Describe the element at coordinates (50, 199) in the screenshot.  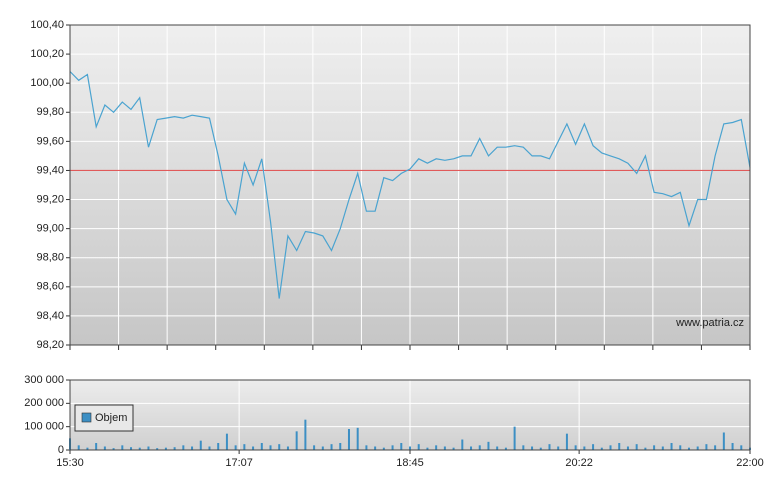
I see `y-tick-label: 99,20` at that location.